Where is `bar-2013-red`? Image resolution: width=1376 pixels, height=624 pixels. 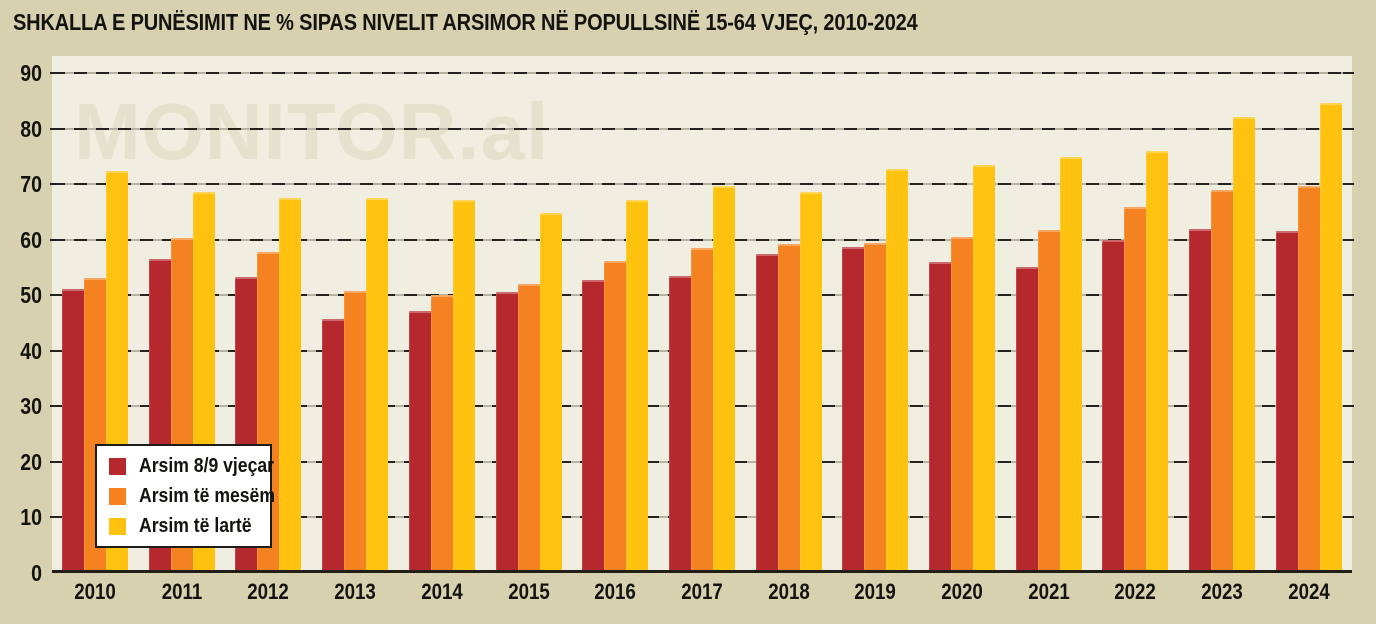 bar-2013-red is located at coordinates (333, 444).